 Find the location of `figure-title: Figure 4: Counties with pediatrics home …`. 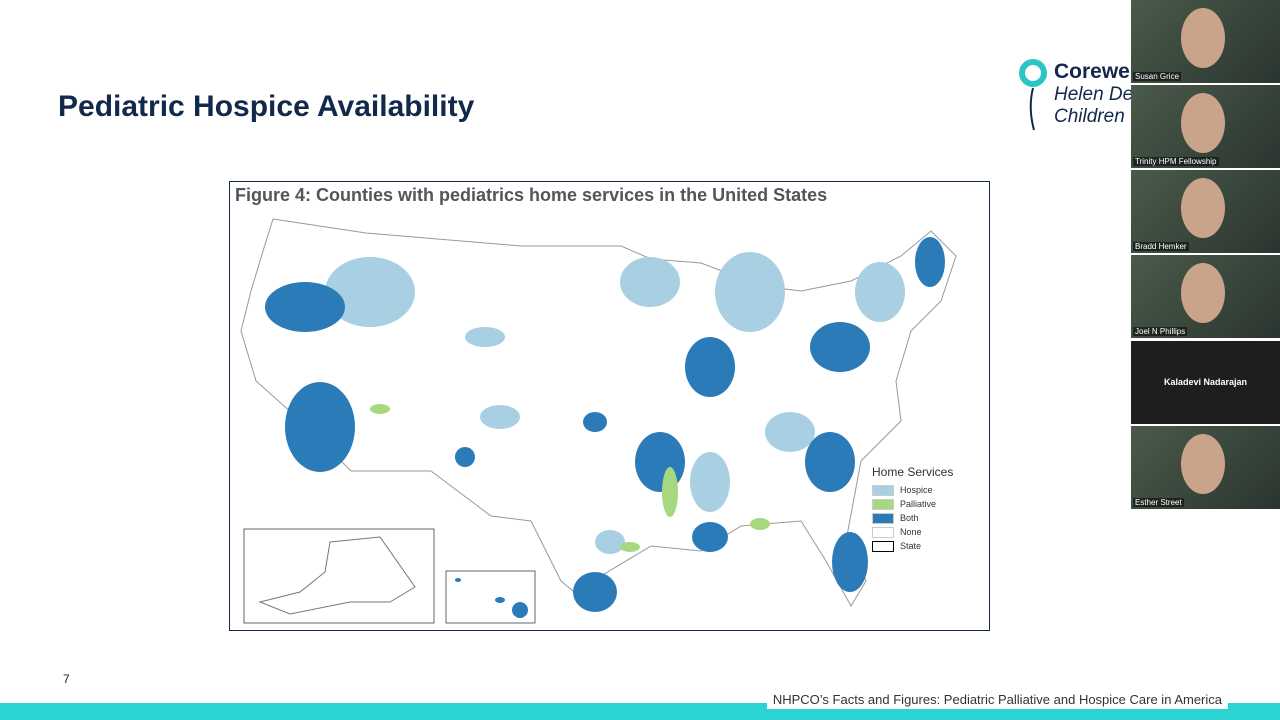

figure-title: Figure 4: Counties with pediatrics home … is located at coordinates (531, 195).